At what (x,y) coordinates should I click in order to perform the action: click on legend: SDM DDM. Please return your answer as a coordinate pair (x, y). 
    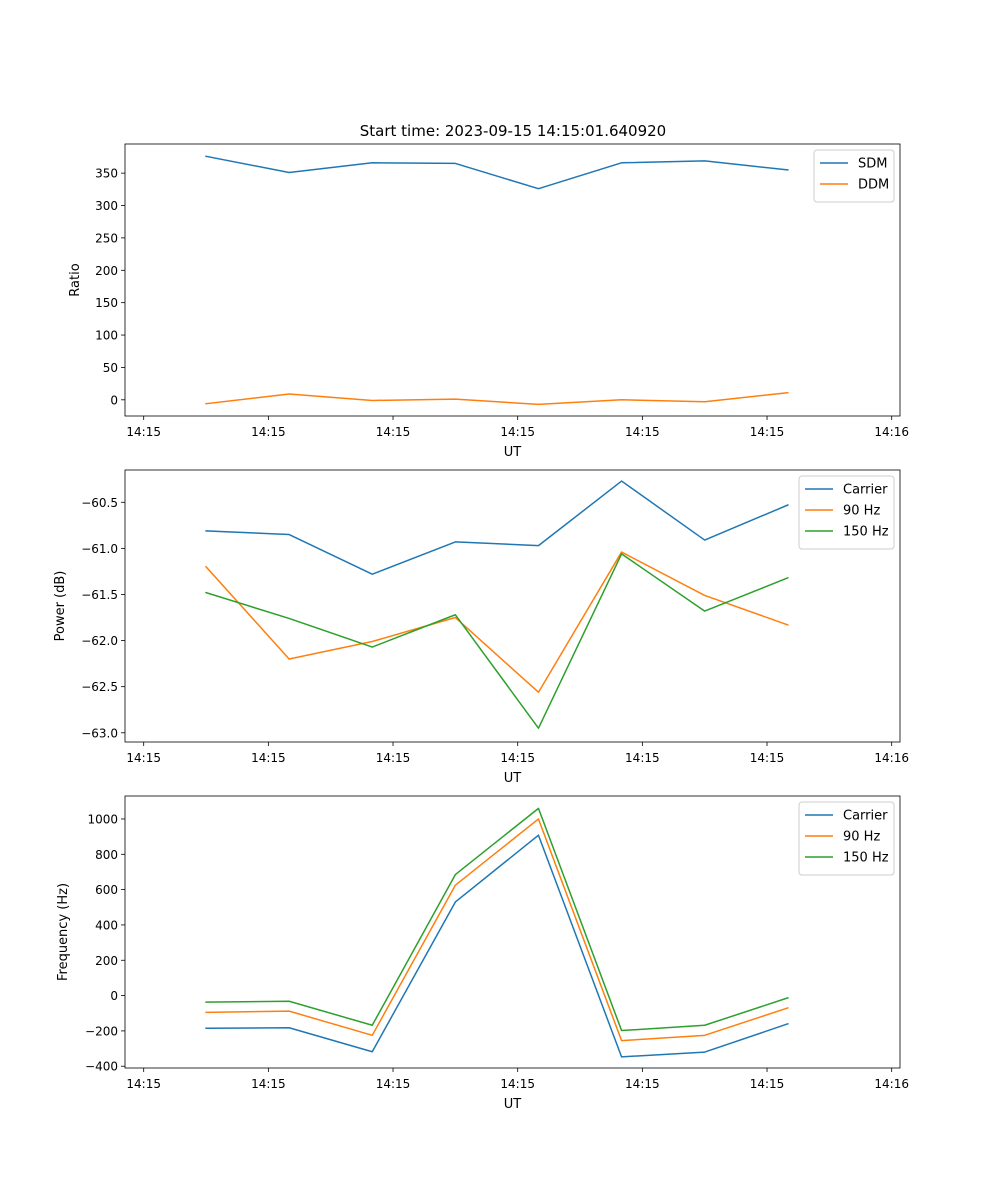
    Looking at the image, I should click on (854, 176).